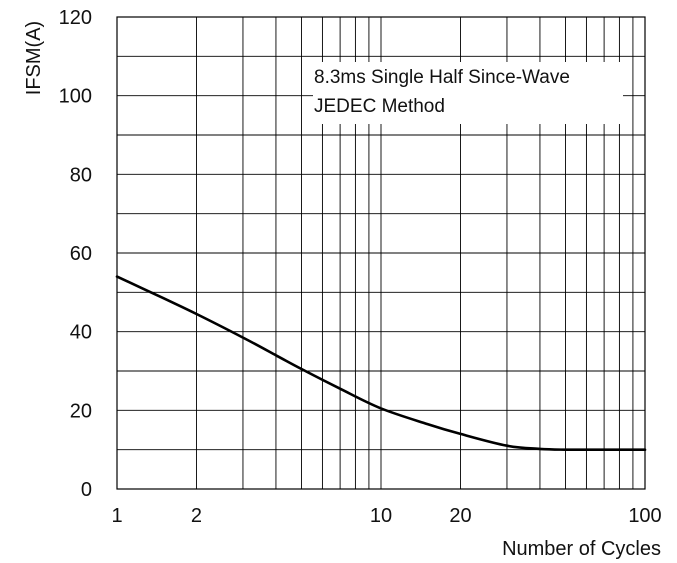  Describe the element at coordinates (81, 333) in the screenshot. I see `y-tick-label: 40` at that location.